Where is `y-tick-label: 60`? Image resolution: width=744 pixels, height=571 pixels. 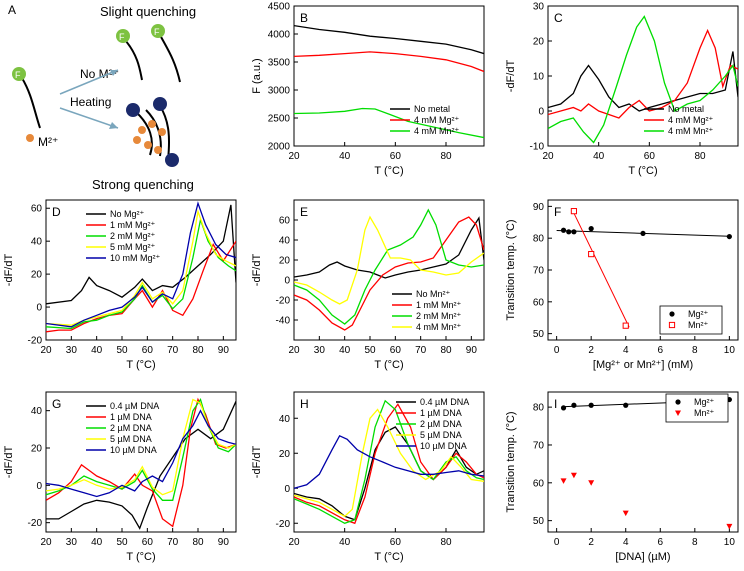 y-tick-label: 60 is located at coordinates (539, 302).